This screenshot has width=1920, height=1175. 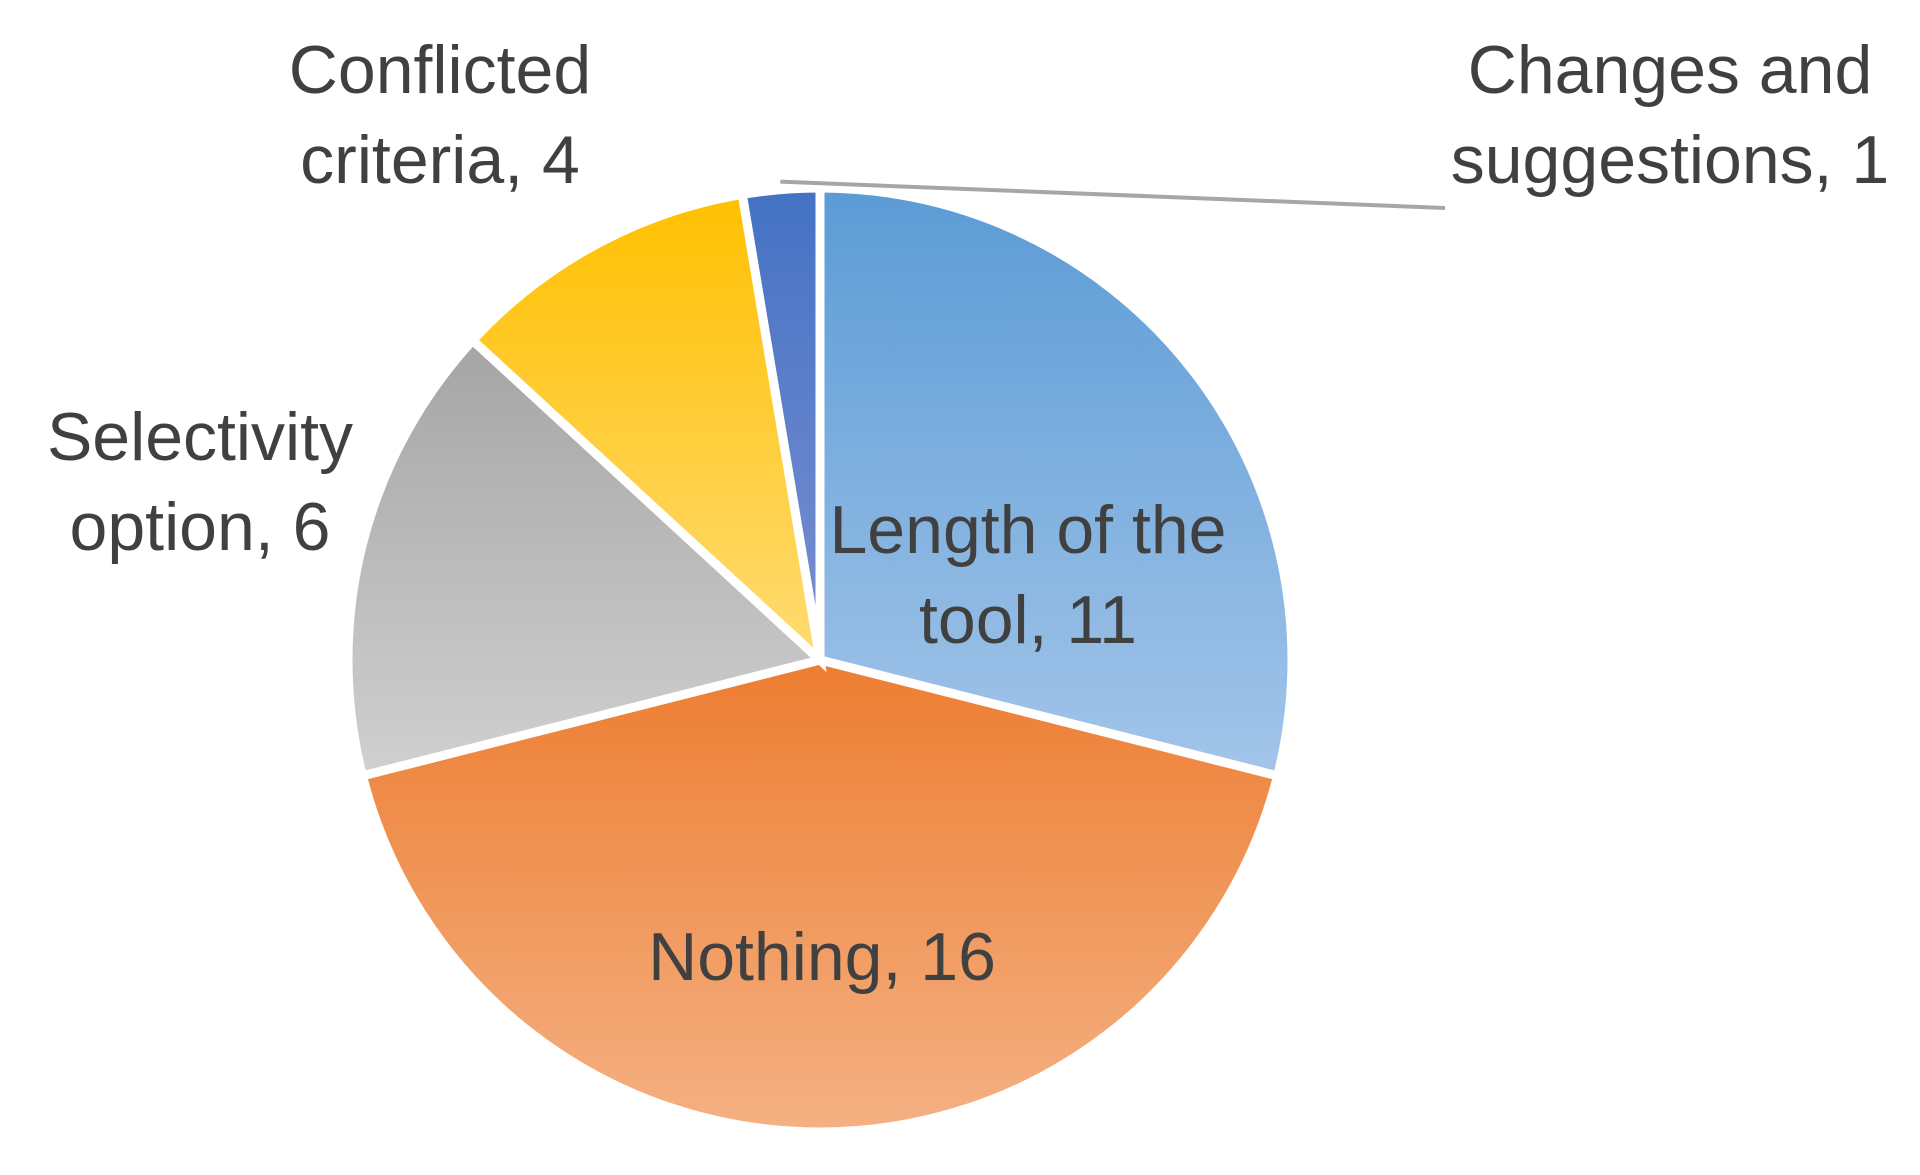 What do you see at coordinates (200, 482) in the screenshot?
I see `slice-label-selectivity-option: Selectivity option, 6` at bounding box center [200, 482].